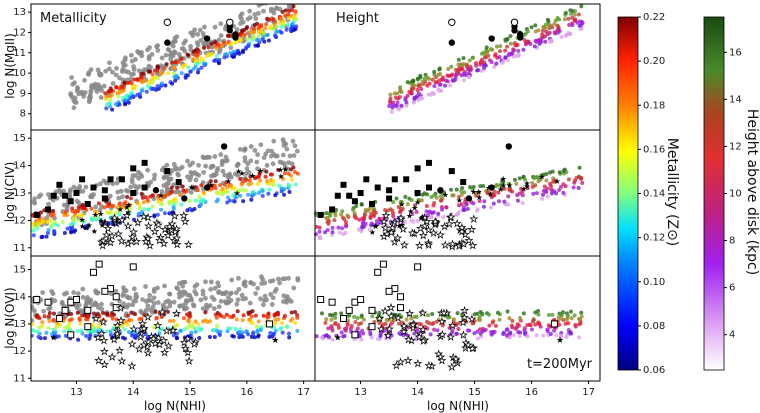 This screenshot has width=760, height=413. Describe the element at coordinates (19, 378) in the screenshot. I see `y-tick-label: 11` at that location.